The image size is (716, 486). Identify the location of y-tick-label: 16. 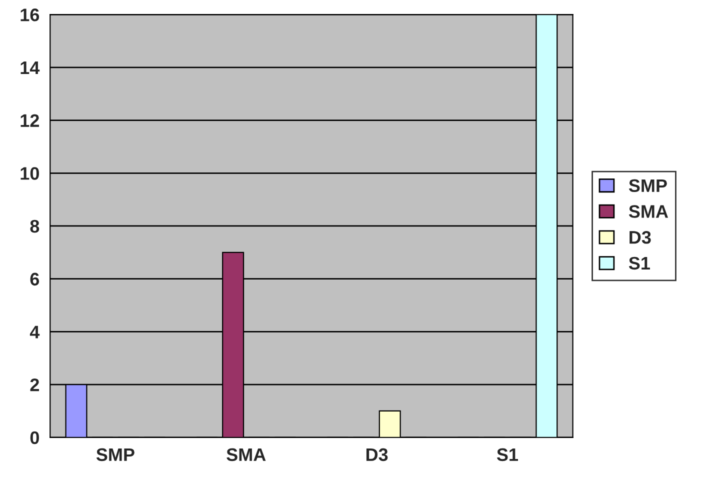
(30, 15).